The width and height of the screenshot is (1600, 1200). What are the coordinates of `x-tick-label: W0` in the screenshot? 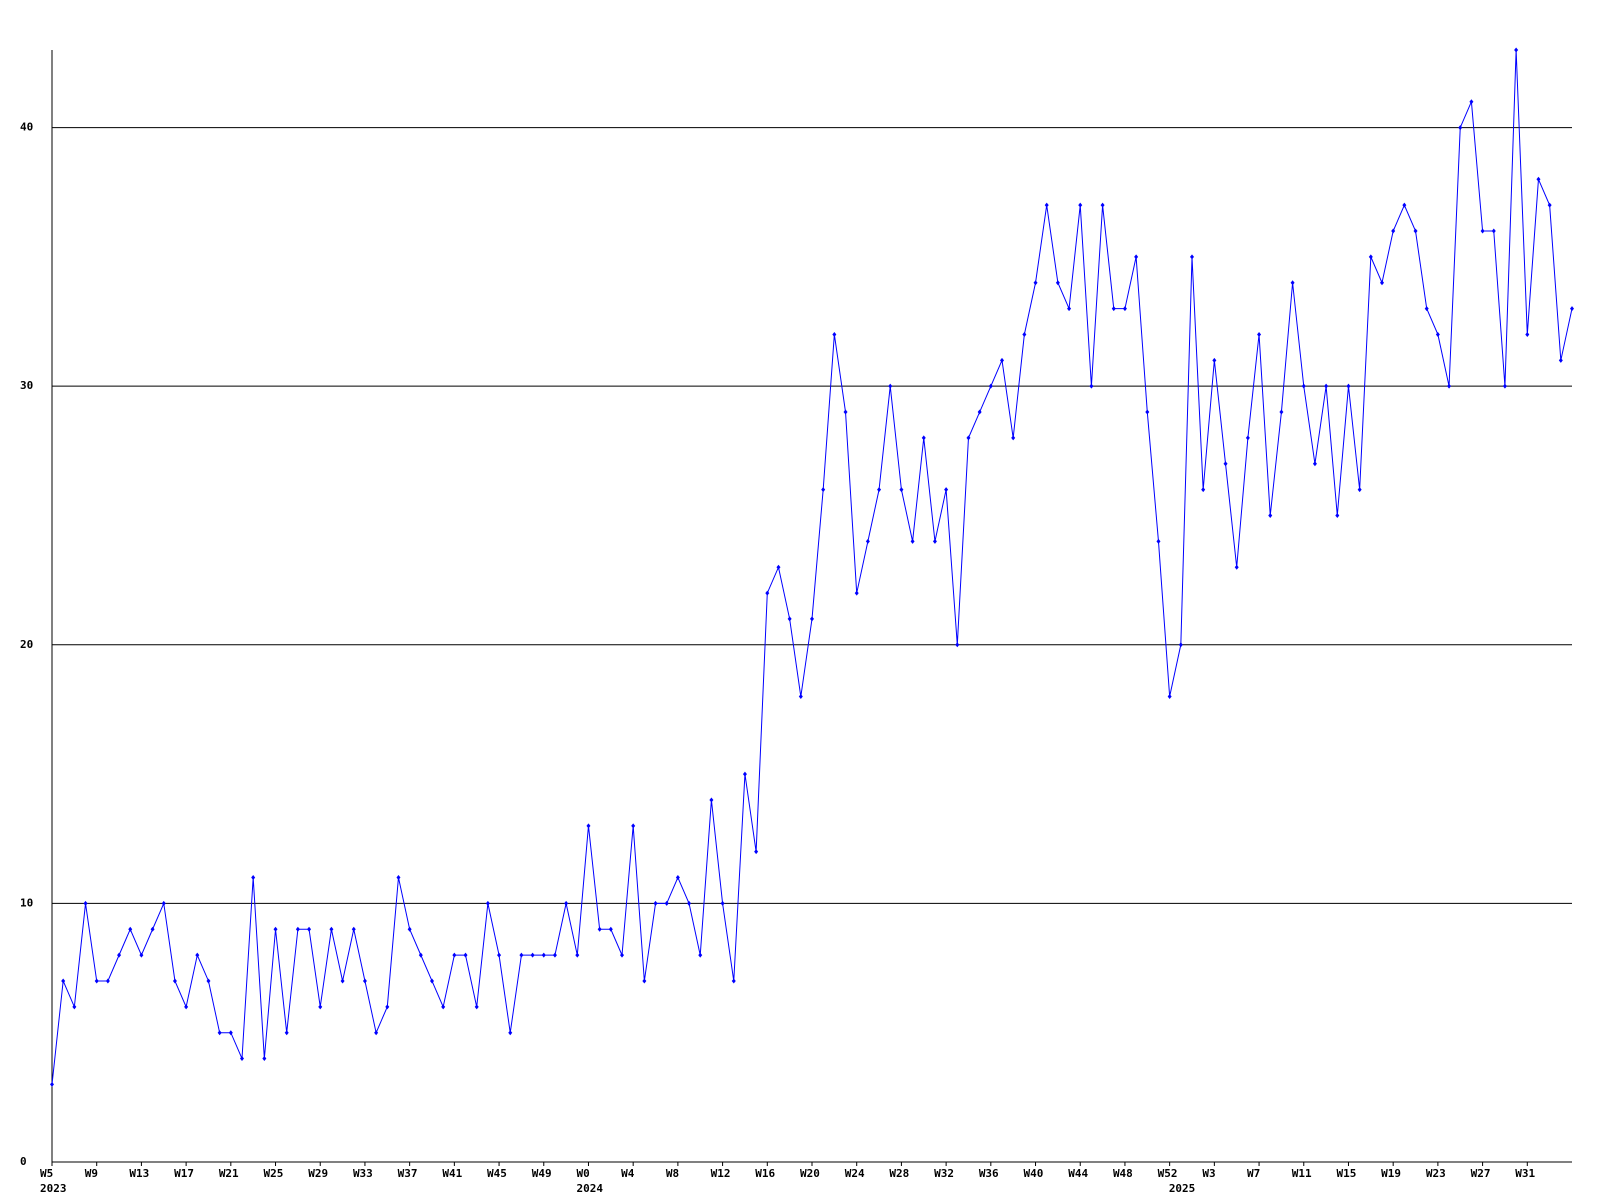 It's located at (582, 1173).